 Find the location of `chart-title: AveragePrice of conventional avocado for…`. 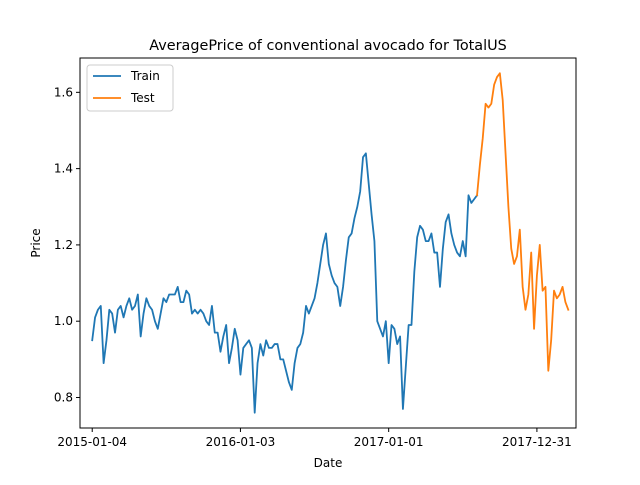

chart-title: AveragePrice of conventional avocado for… is located at coordinates (328, 46).